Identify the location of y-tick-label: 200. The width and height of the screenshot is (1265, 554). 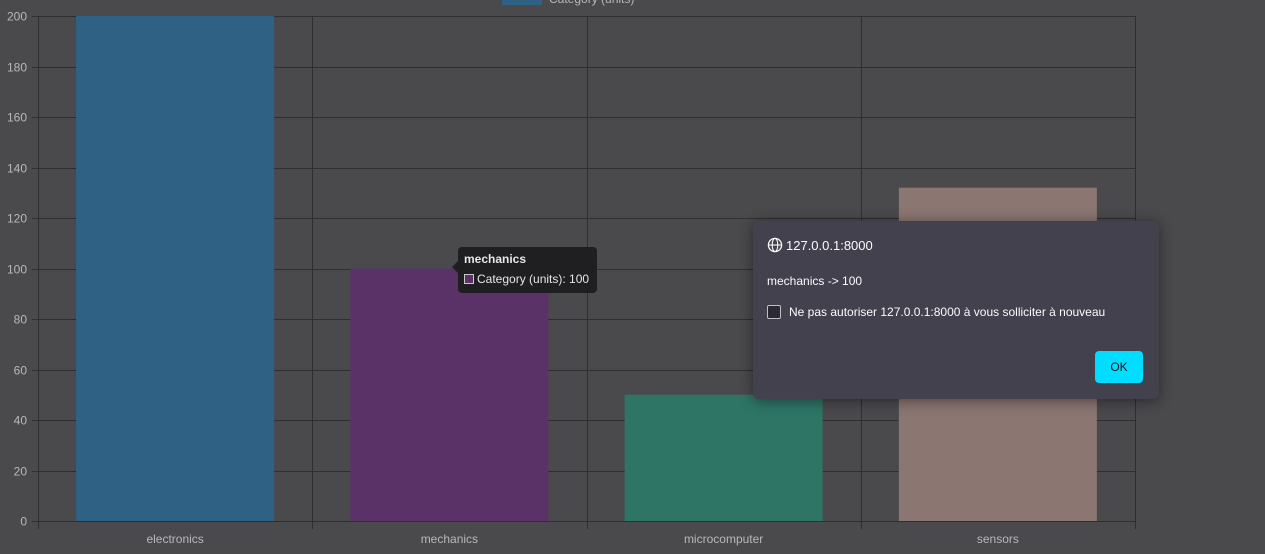
(17, 17).